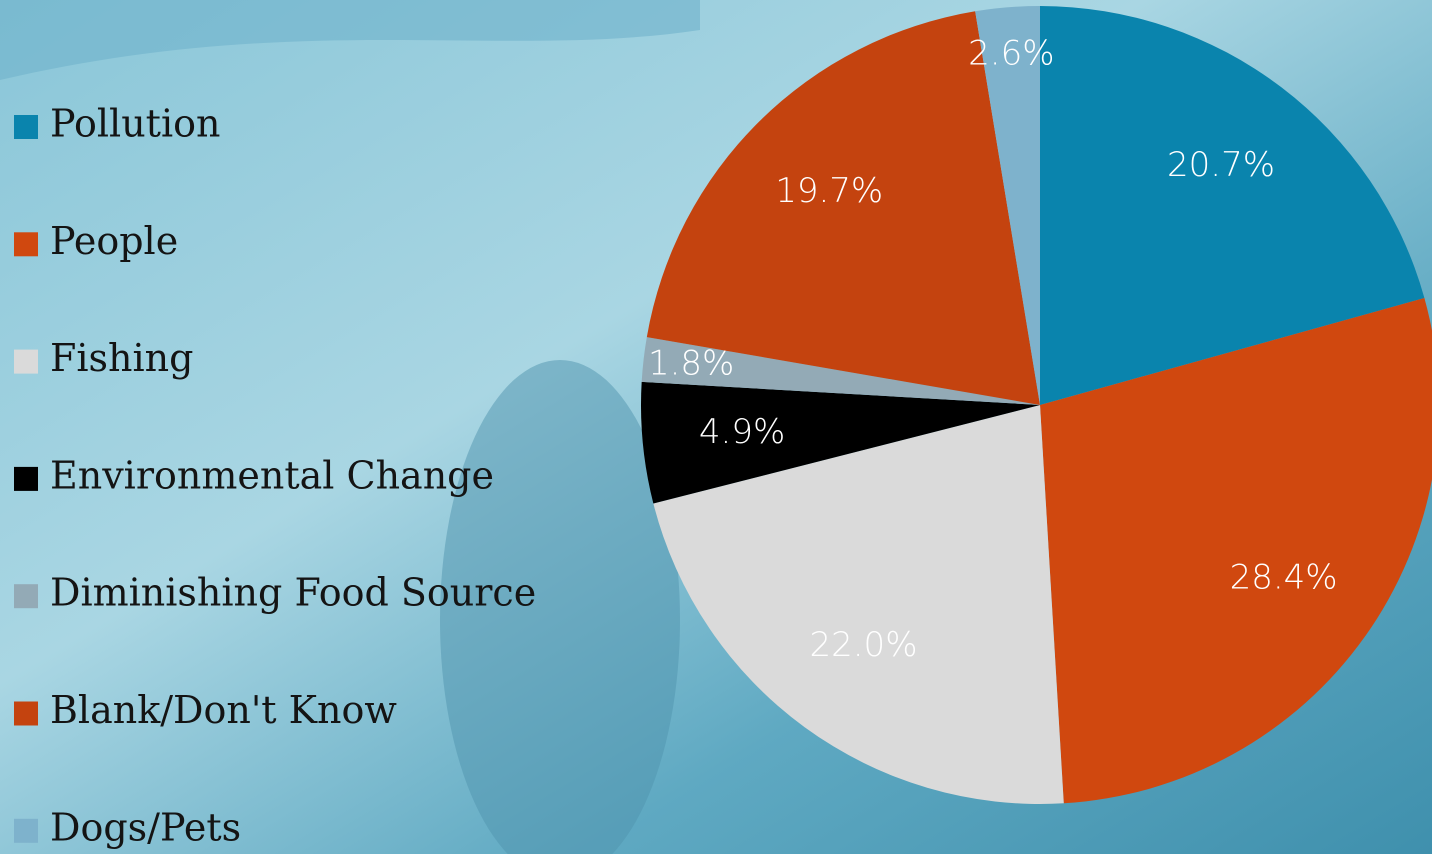 The height and width of the screenshot is (854, 1432). What do you see at coordinates (114, 241) in the screenshot?
I see `legend-label: People` at bounding box center [114, 241].